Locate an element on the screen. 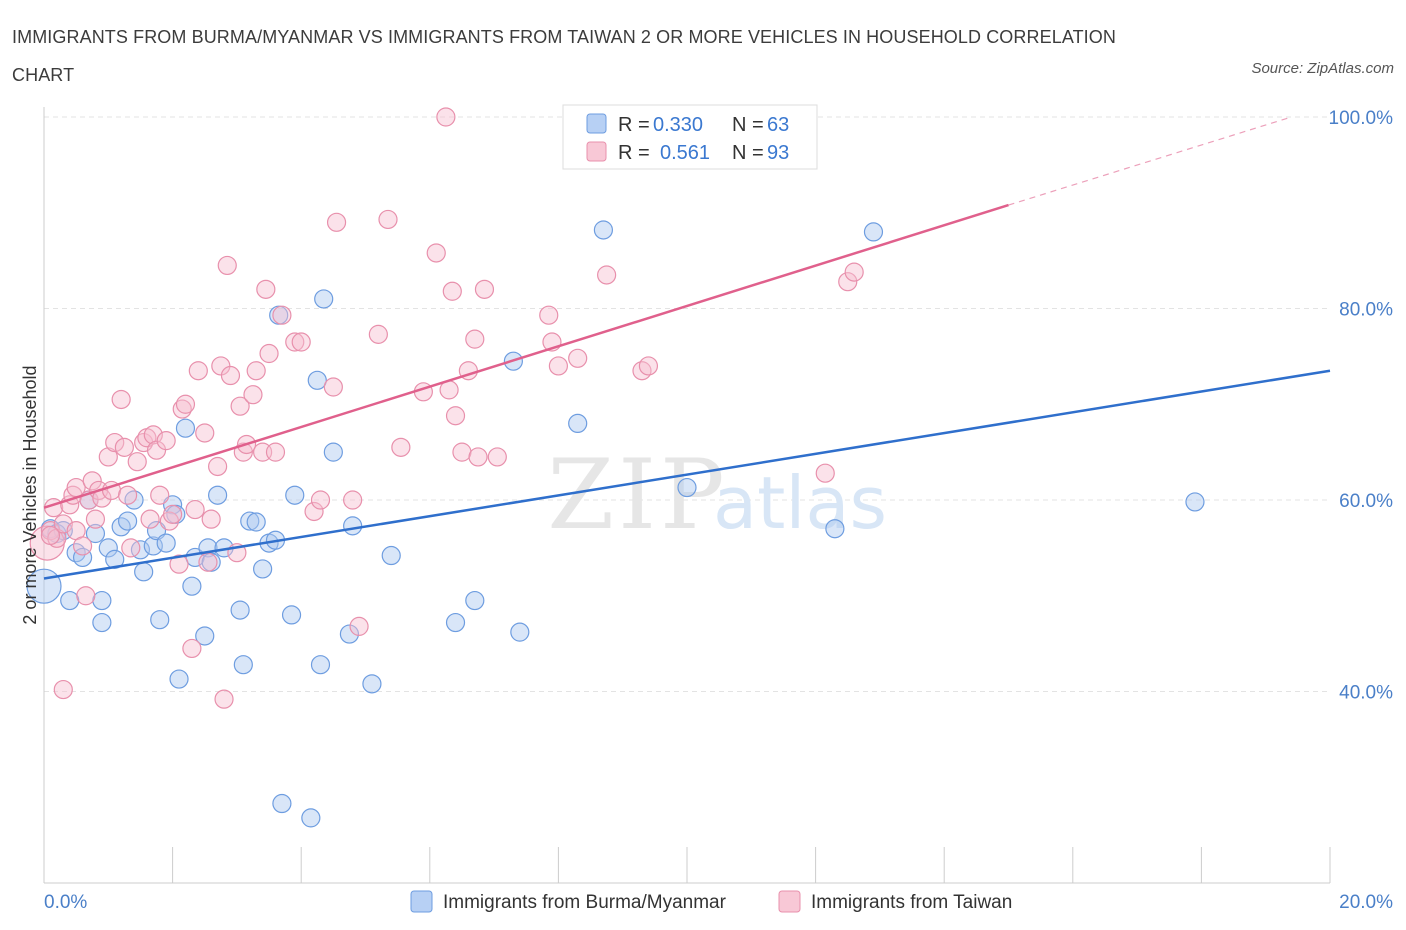  legend-n-label-taiwan: N = is located at coordinates (748, 153).